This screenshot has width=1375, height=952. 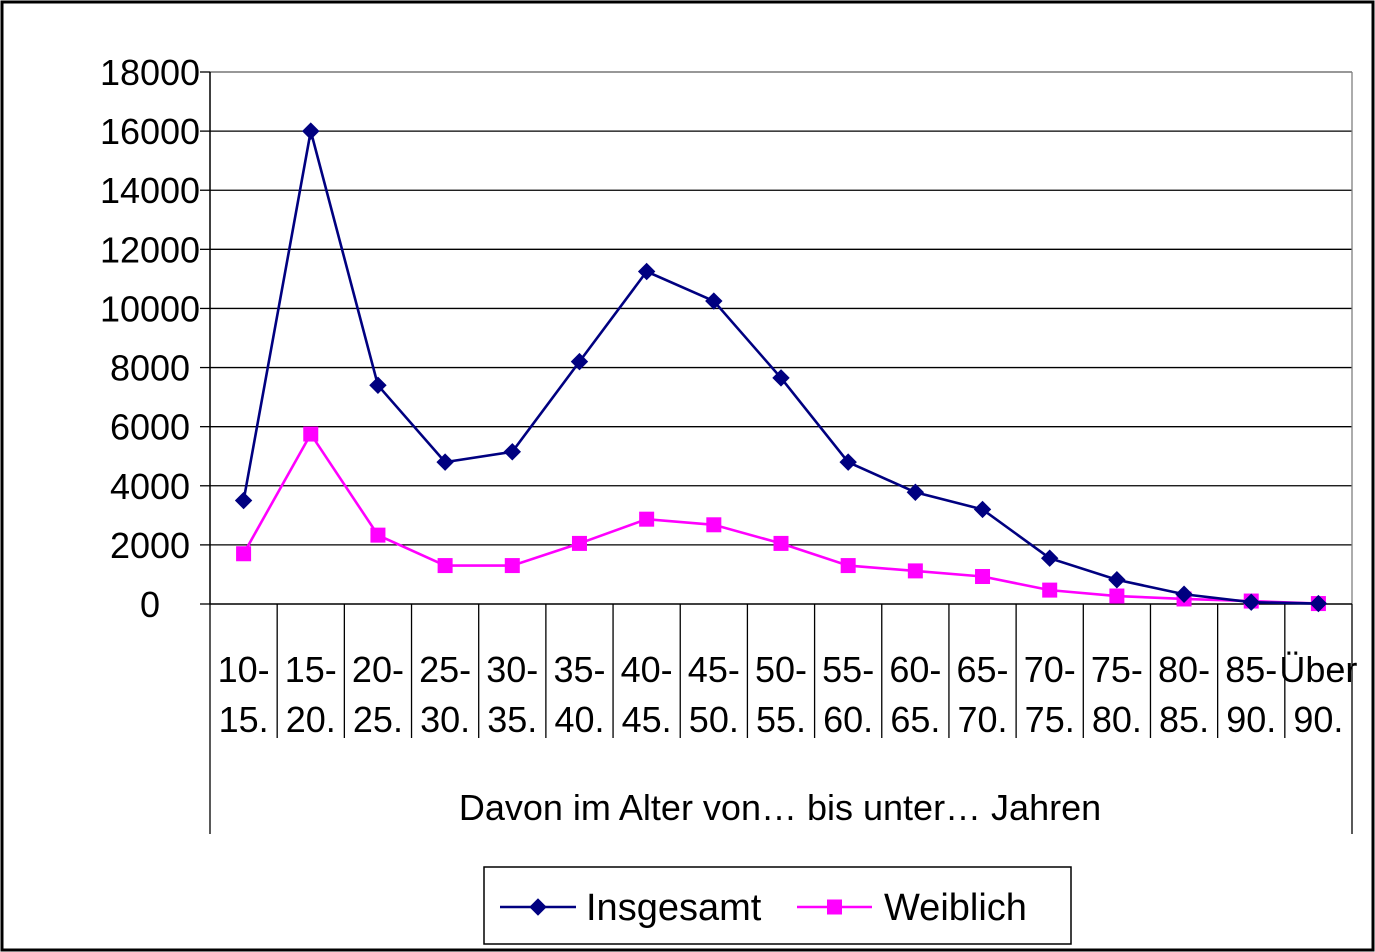 I want to click on x-category-label: 50-, so click(x=781, y=669).